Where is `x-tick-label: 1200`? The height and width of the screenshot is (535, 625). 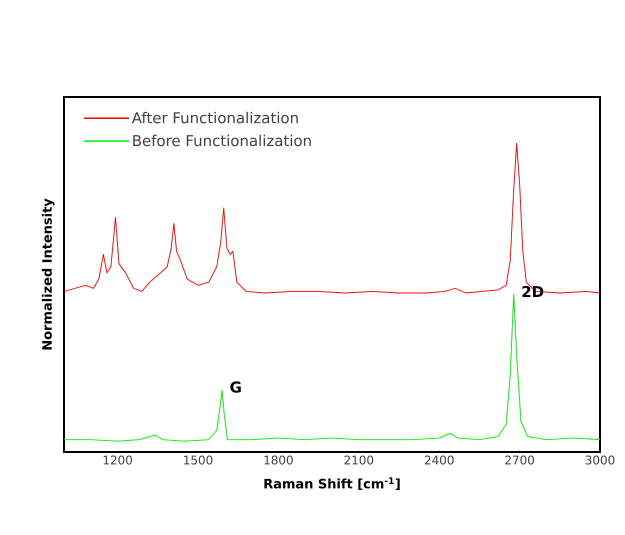
x-tick-label: 1200 is located at coordinates (118, 460).